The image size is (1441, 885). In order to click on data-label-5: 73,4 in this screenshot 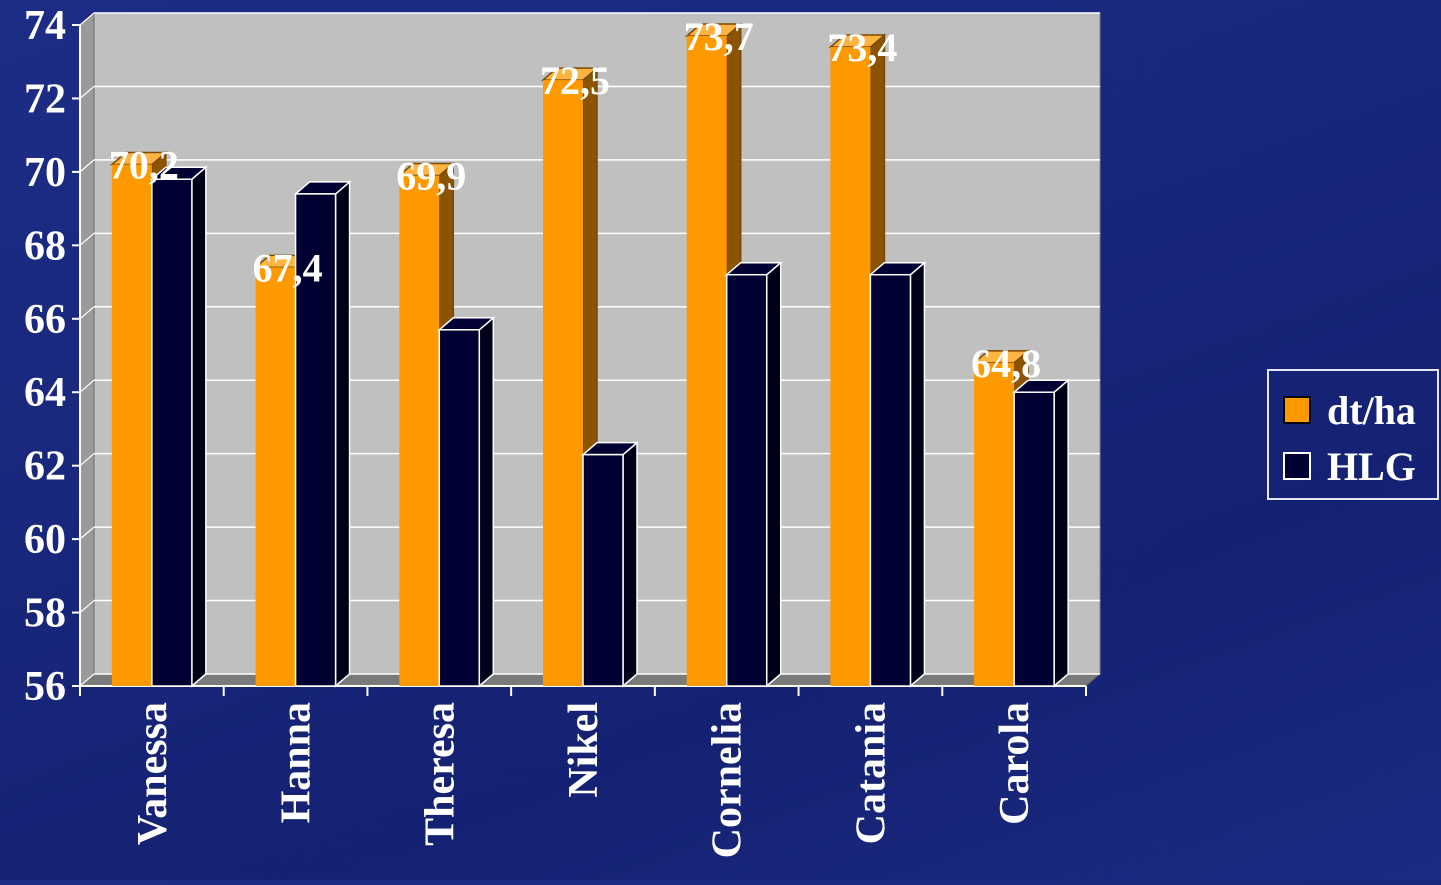, I will do `click(862, 47)`.